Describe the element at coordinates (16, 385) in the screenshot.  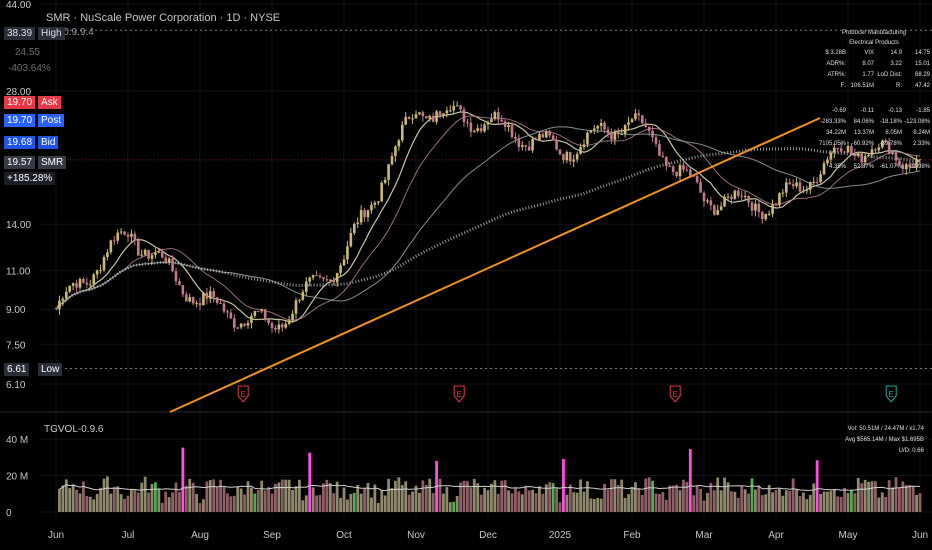
I see `price-tick-label: 6.10` at that location.